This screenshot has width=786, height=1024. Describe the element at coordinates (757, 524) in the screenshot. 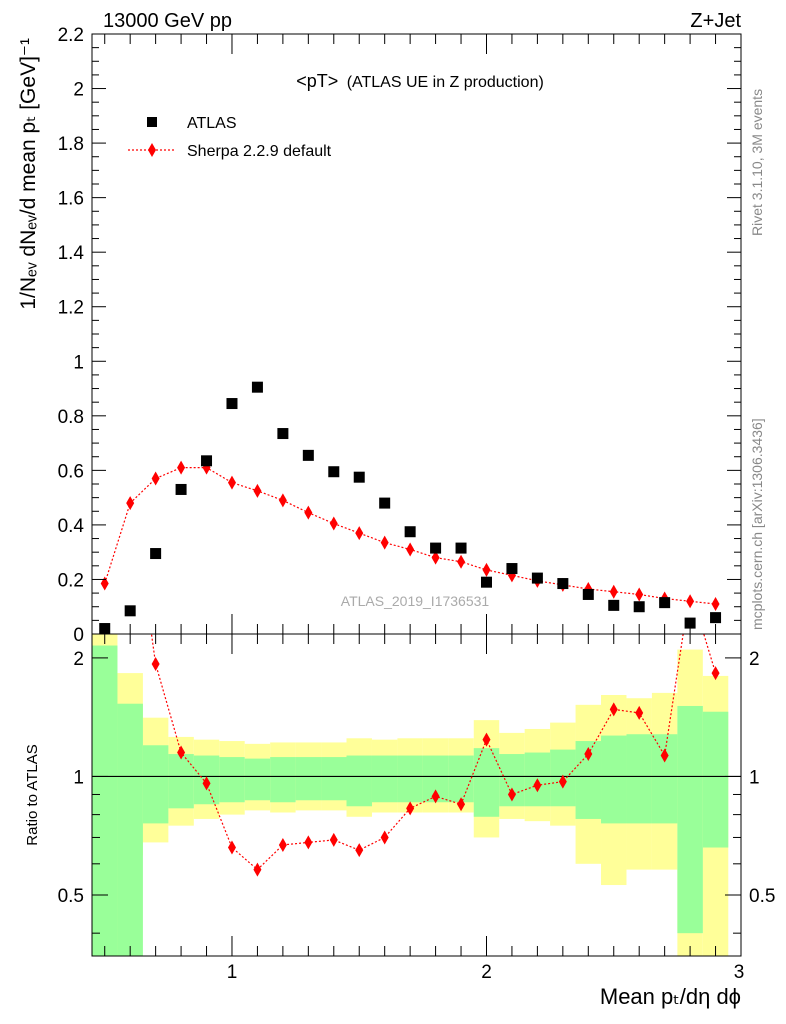

I see `mcplots-label: mcplots.cern.ch [arXiv:1306.3436]` at that location.